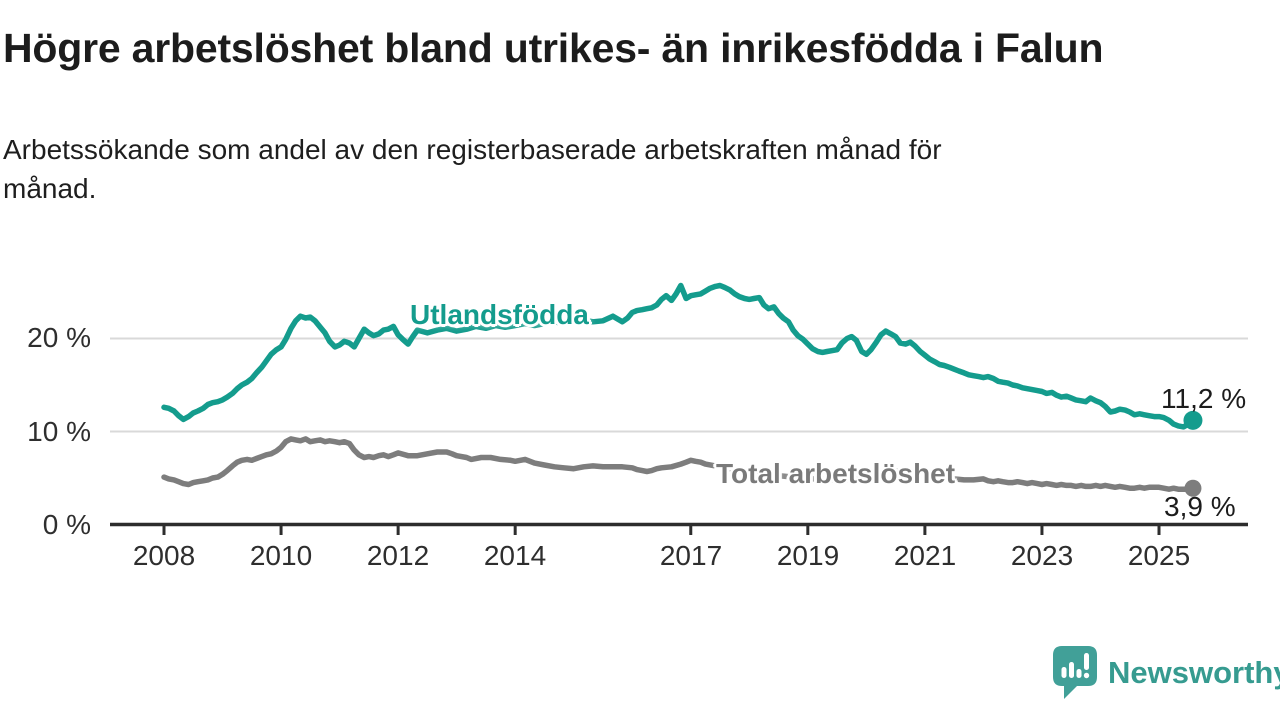 This screenshot has width=1280, height=720. Describe the element at coordinates (1204, 398) in the screenshot. I see `end-value-label-utlandsfodda: 11,2 %` at that location.